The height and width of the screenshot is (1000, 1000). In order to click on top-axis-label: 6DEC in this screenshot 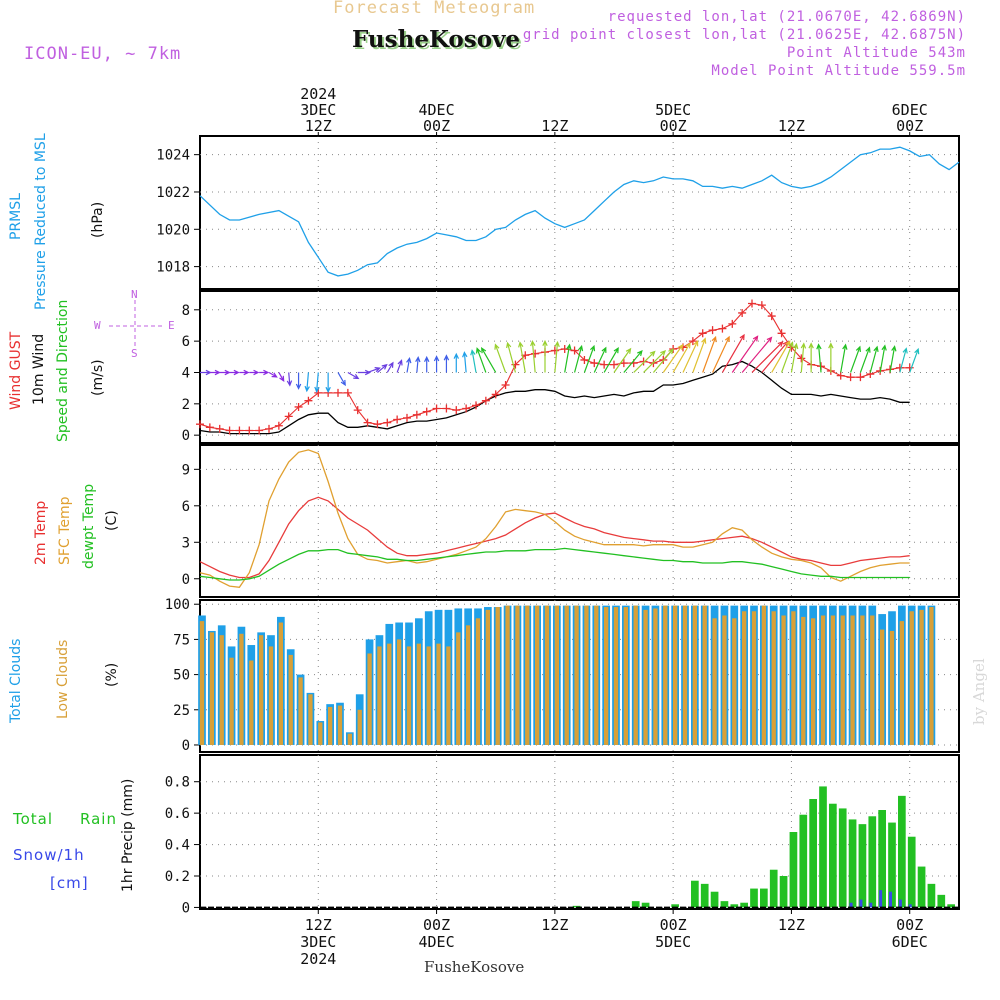, I will do `click(910, 110)`.